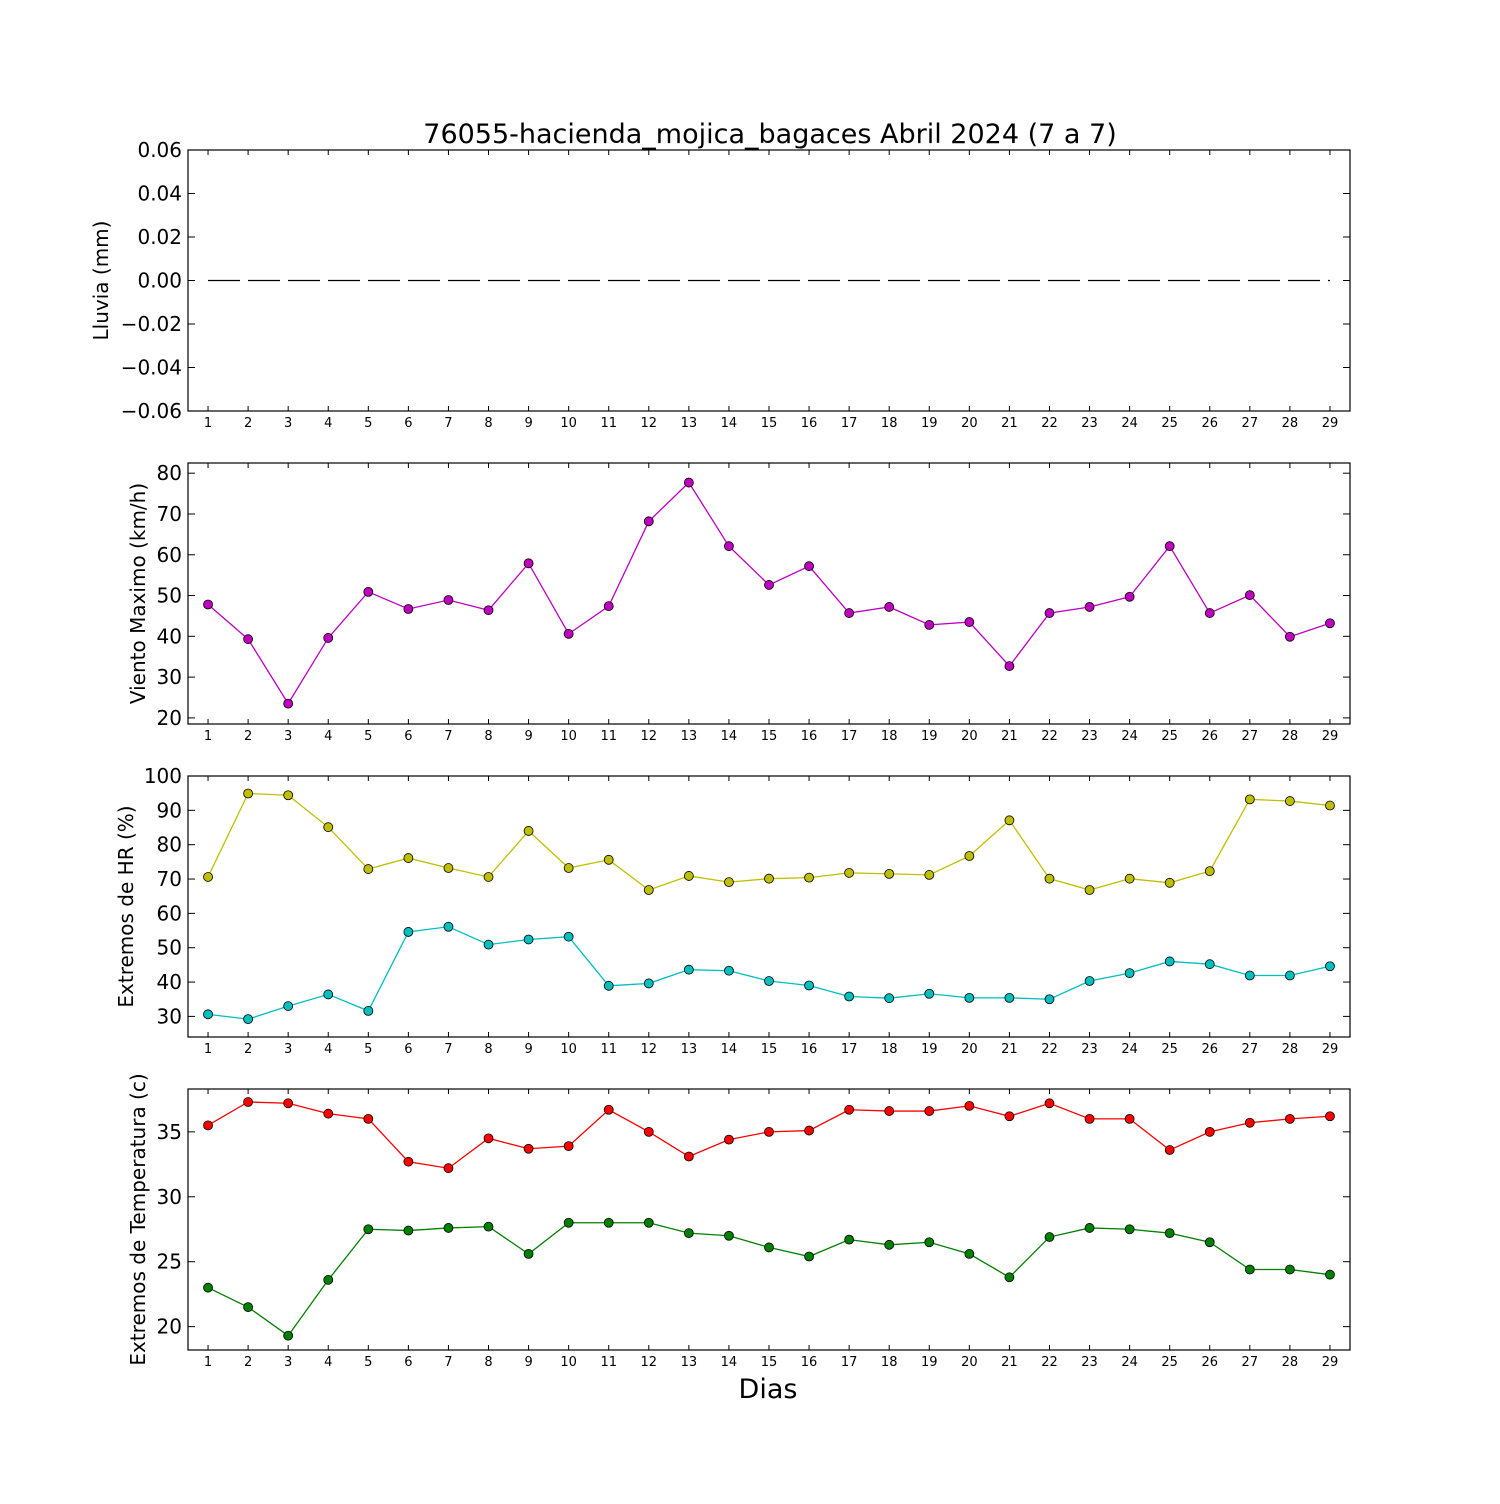 This screenshot has height=1504, width=1500. What do you see at coordinates (849, 423) in the screenshot?
I see `x-tick-label: 17` at bounding box center [849, 423].